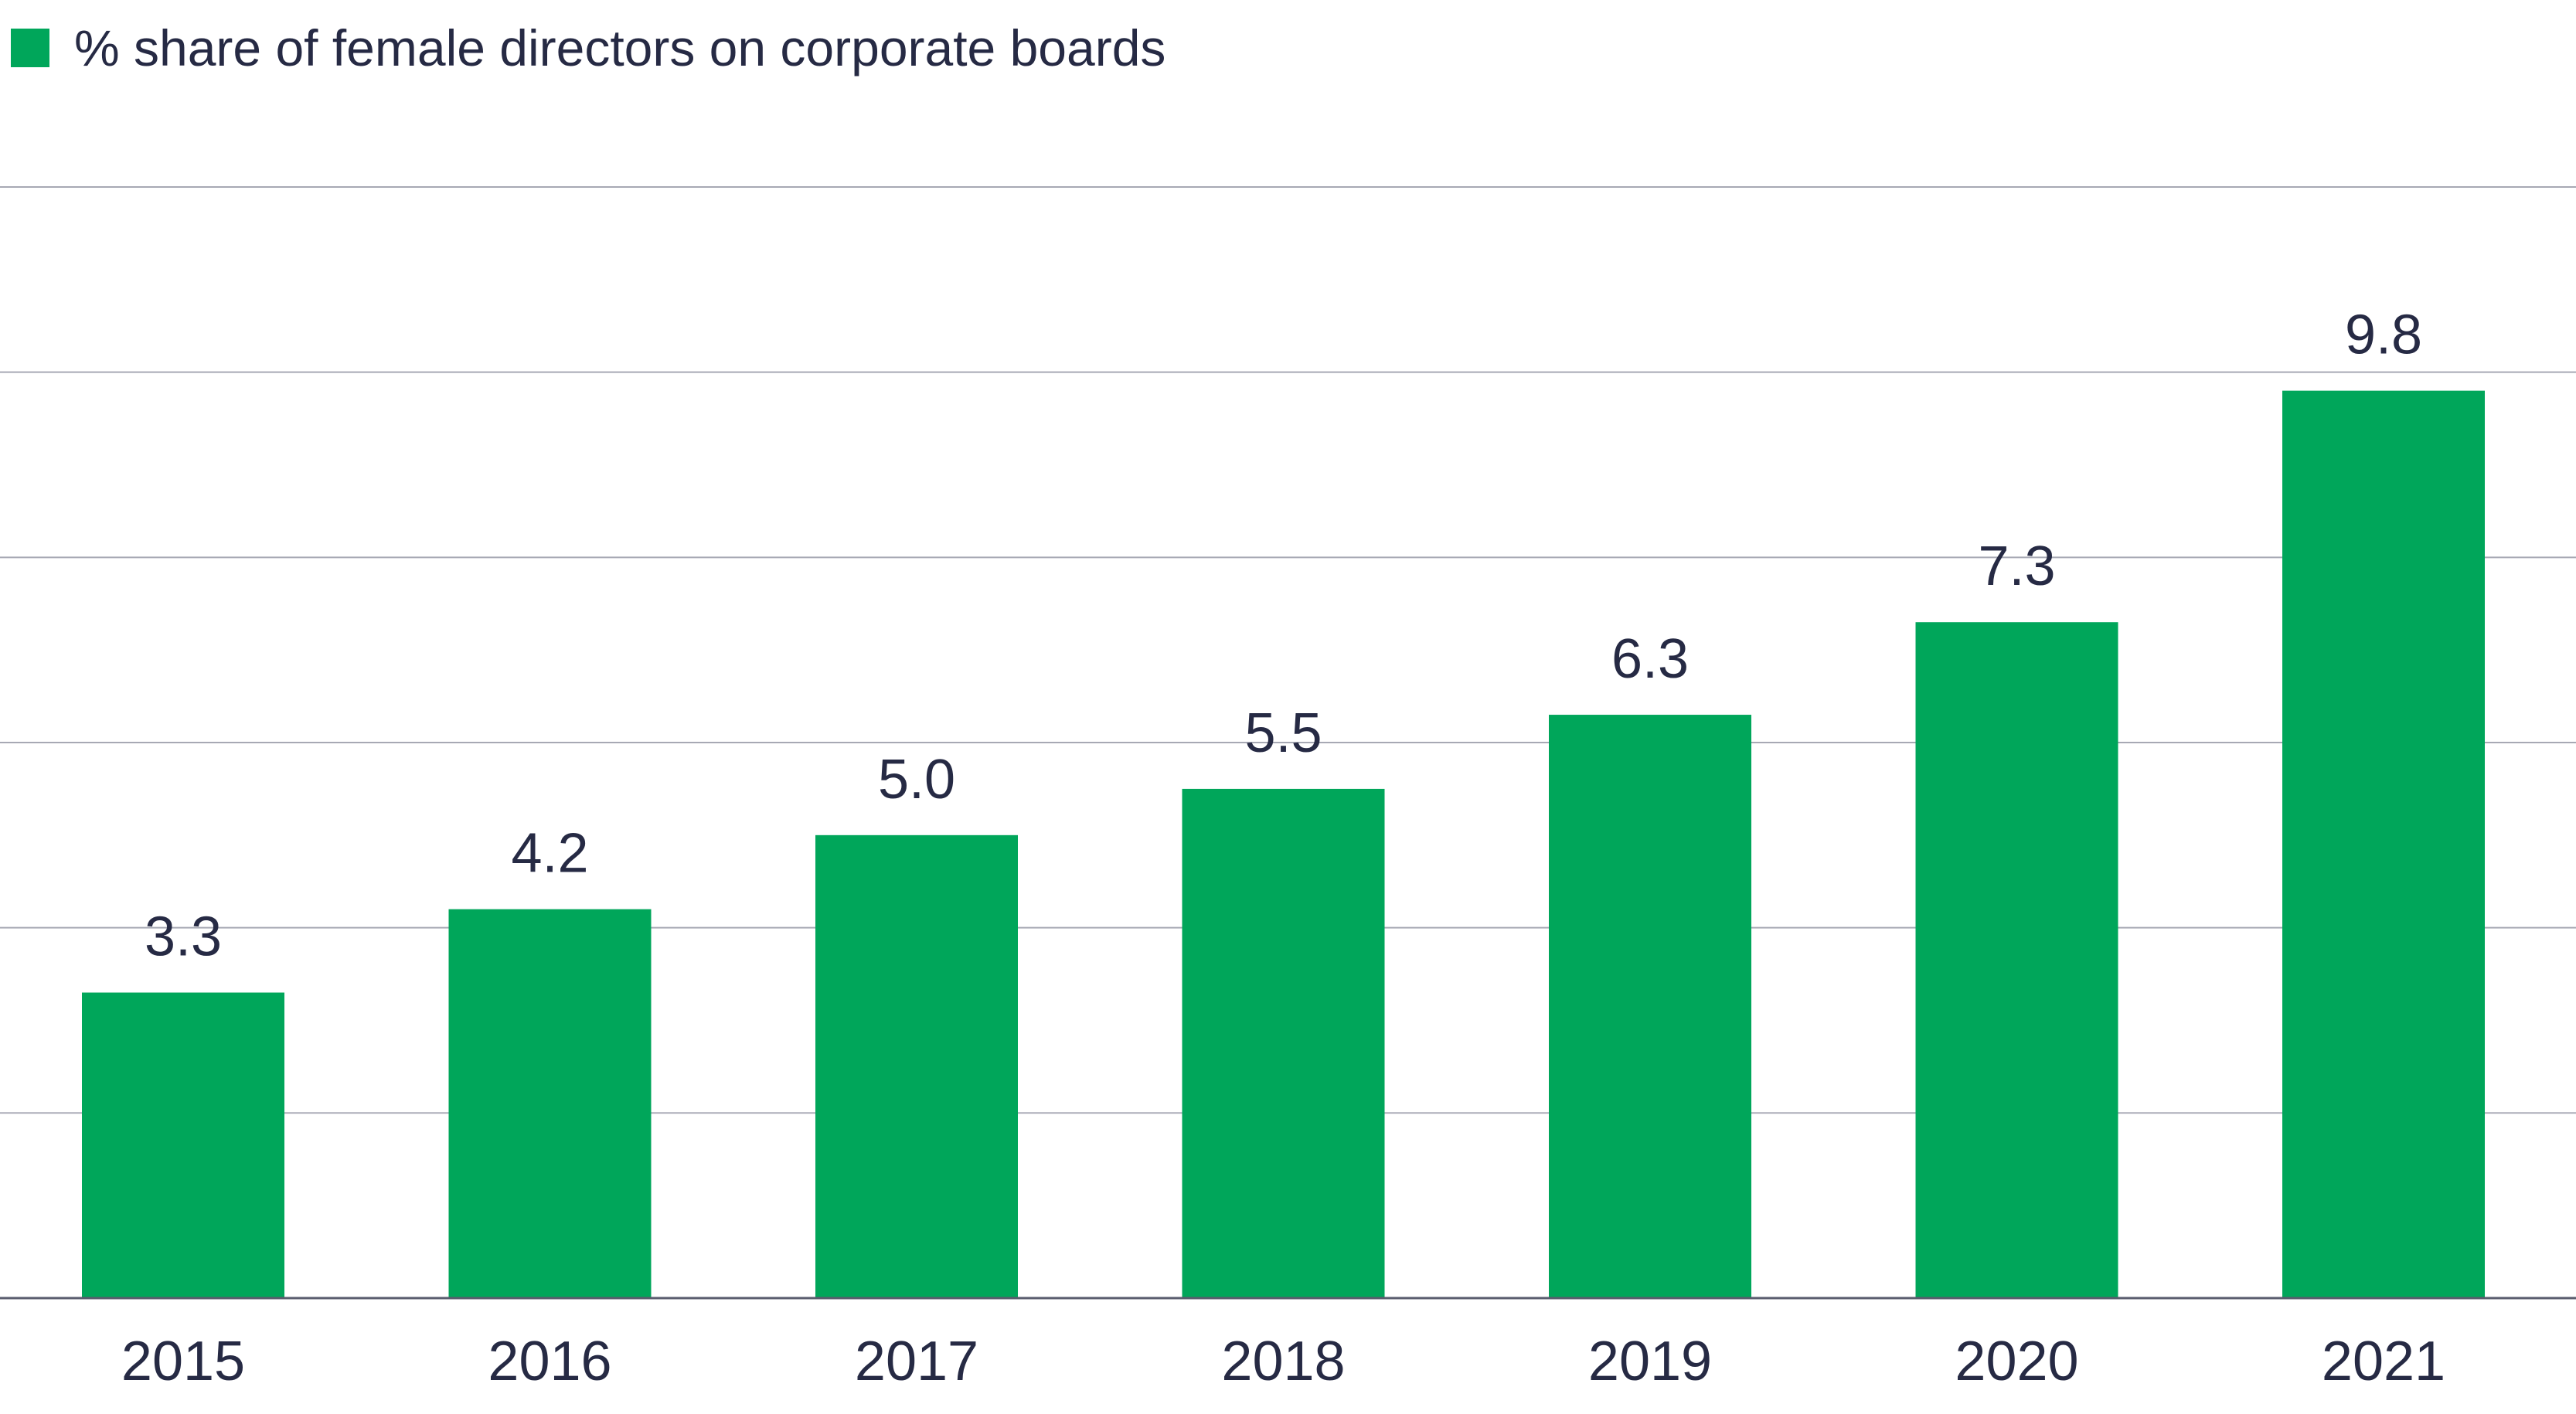  Describe the element at coordinates (550, 1103) in the screenshot. I see `bar-2016` at that location.